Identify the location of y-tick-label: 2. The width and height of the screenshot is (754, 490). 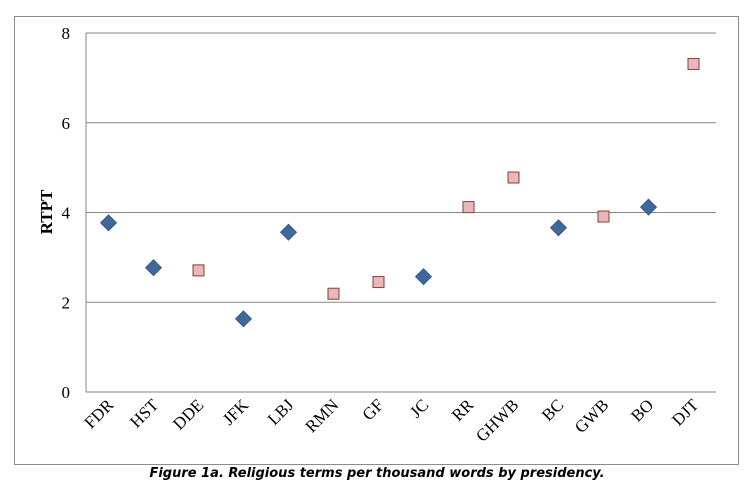
(66, 302).